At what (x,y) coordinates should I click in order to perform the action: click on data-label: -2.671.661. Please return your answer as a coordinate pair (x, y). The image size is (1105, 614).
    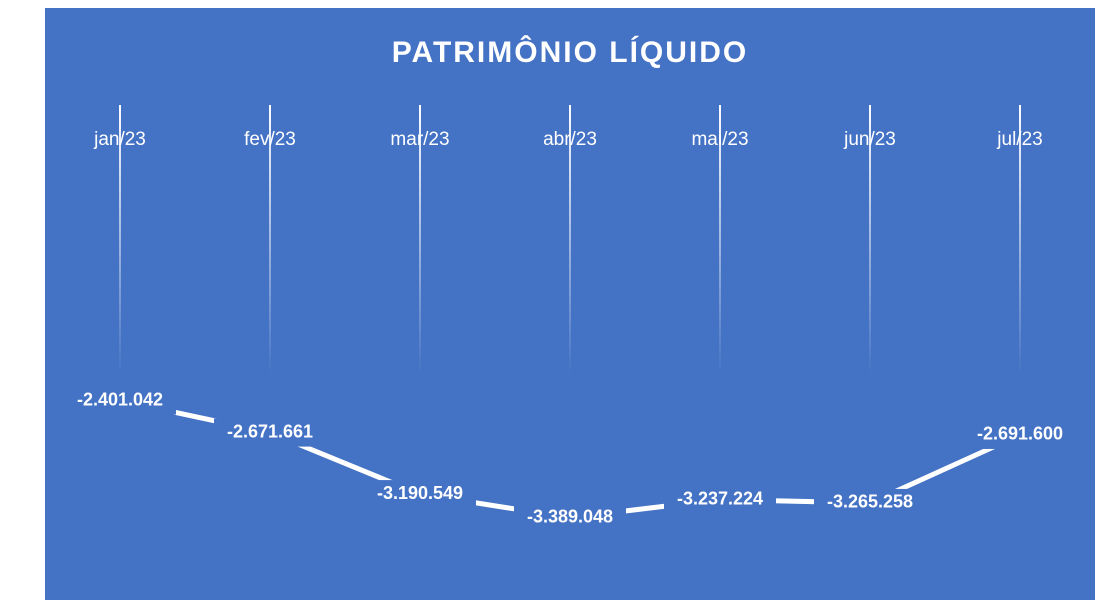
    Looking at the image, I should click on (270, 431).